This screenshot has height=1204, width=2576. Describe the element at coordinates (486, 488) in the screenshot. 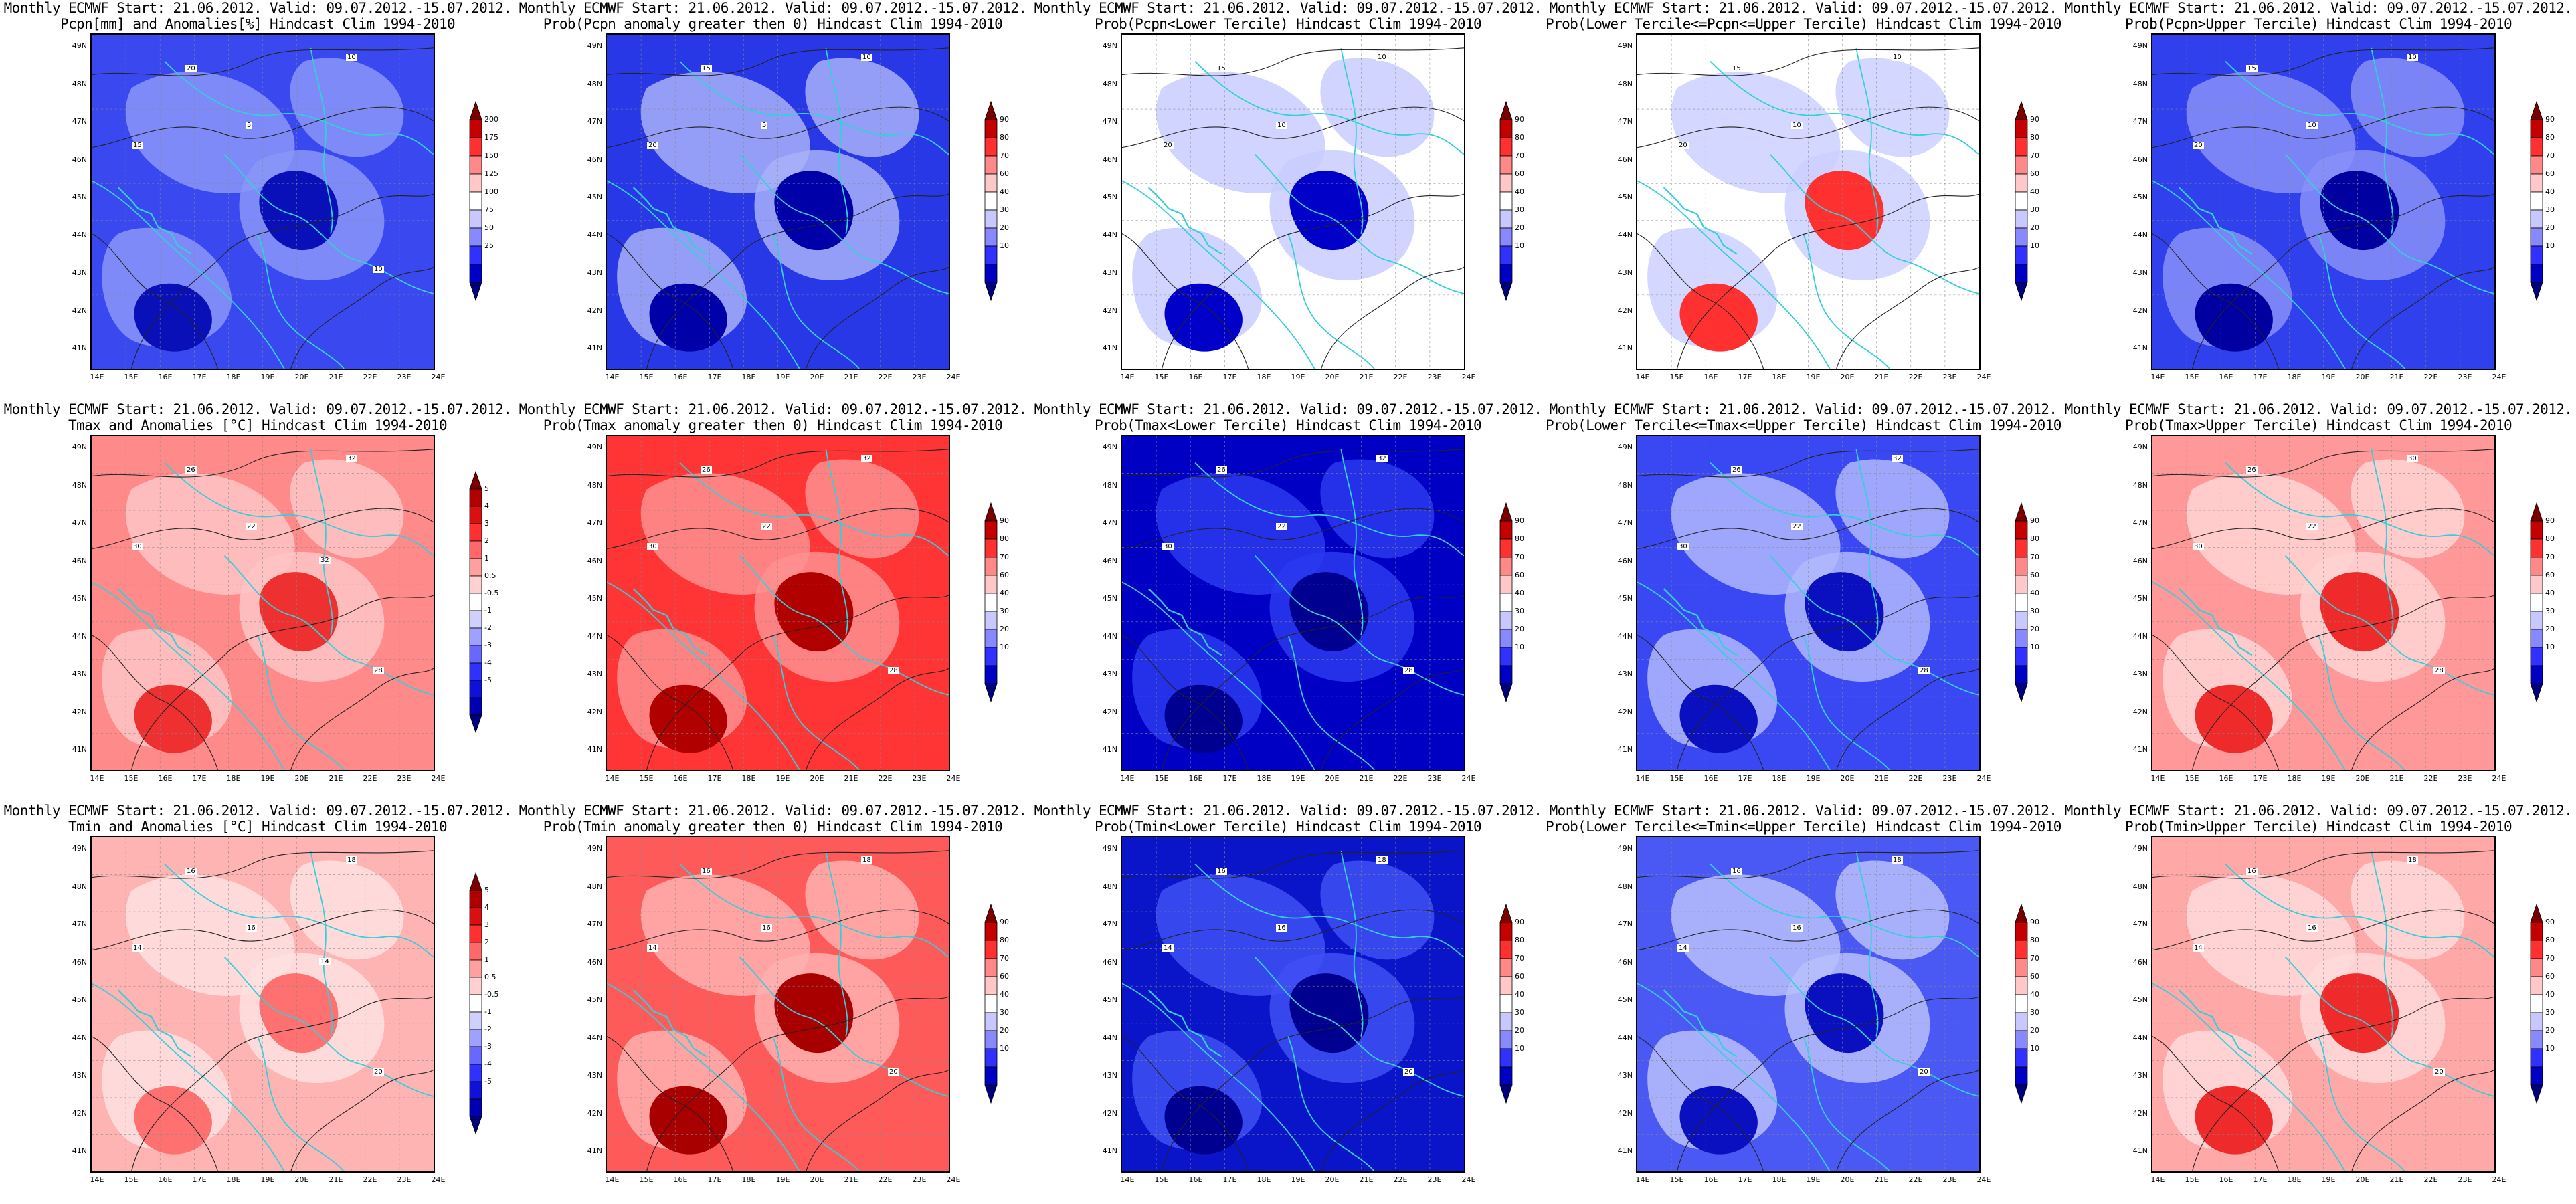

I see `colorbar-label: 5` at that location.